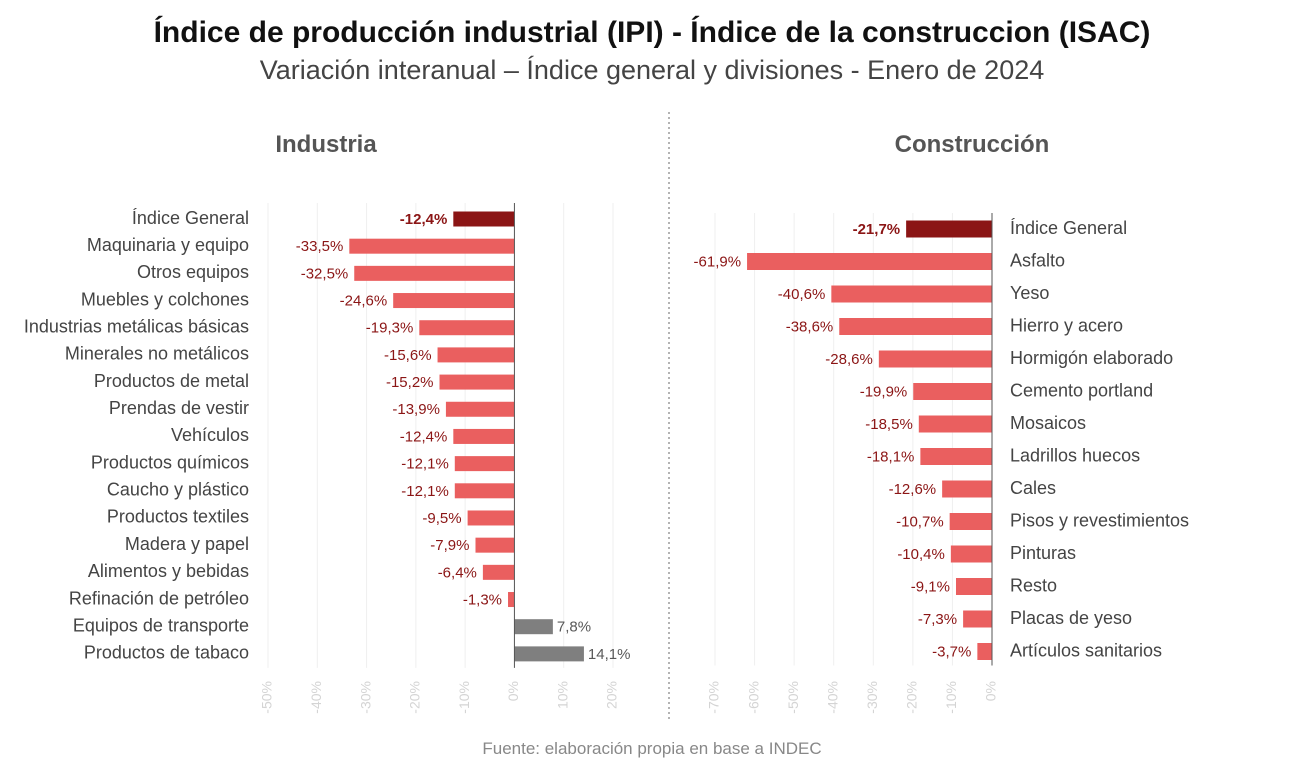 The image size is (1304, 768). I want to click on industria-tick-label: 0%, so click(513, 691).